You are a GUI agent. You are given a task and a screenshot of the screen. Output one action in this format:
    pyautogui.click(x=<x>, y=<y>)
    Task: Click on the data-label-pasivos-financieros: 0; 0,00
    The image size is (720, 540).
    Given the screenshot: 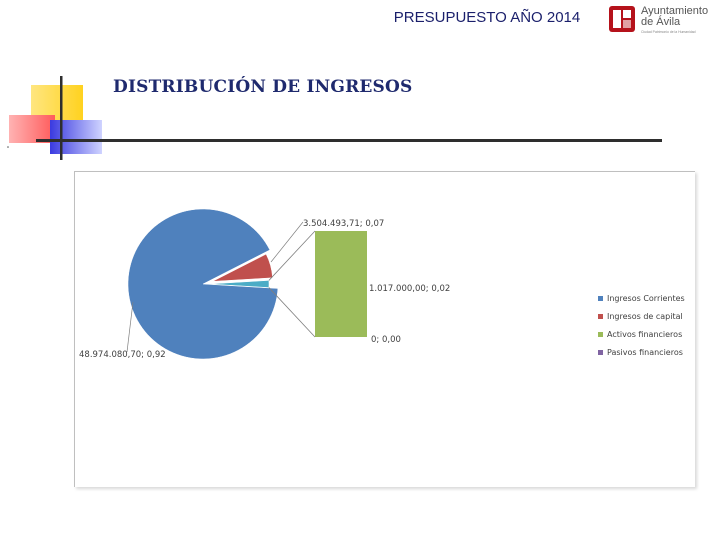 What is the action you would take?
    pyautogui.click(x=386, y=340)
    